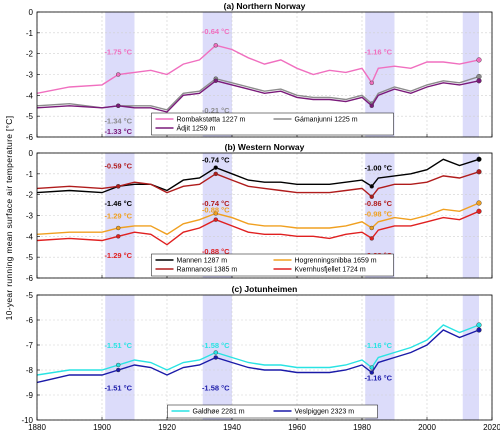 This screenshot has height=441, width=500. I want to click on annotation-label: -1.51 °C, so click(118, 345).